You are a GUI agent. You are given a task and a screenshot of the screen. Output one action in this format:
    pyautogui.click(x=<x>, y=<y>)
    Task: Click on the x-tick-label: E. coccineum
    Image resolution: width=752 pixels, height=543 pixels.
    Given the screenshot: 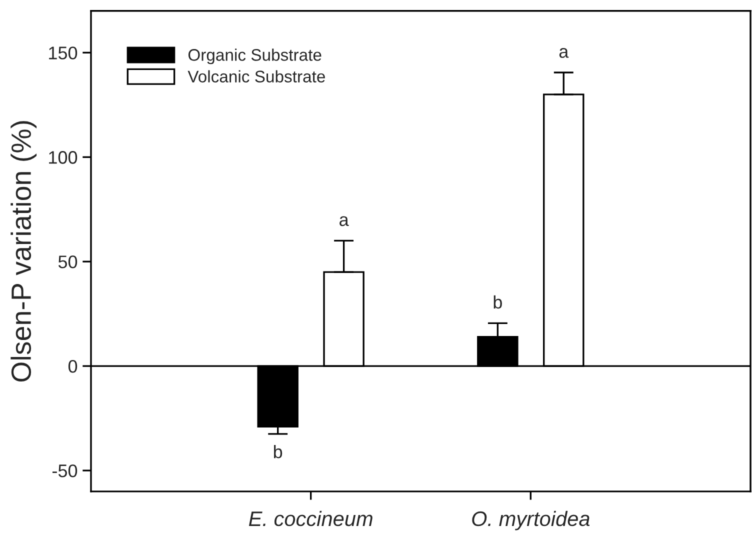 What is the action you would take?
    pyautogui.click(x=310, y=518)
    